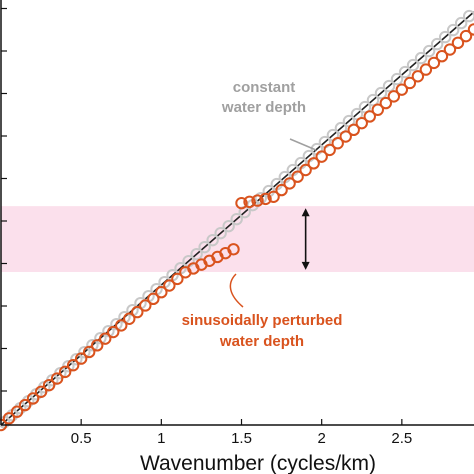  Describe the element at coordinates (237, 239) in the screenshot. I see `plot-band` at that location.